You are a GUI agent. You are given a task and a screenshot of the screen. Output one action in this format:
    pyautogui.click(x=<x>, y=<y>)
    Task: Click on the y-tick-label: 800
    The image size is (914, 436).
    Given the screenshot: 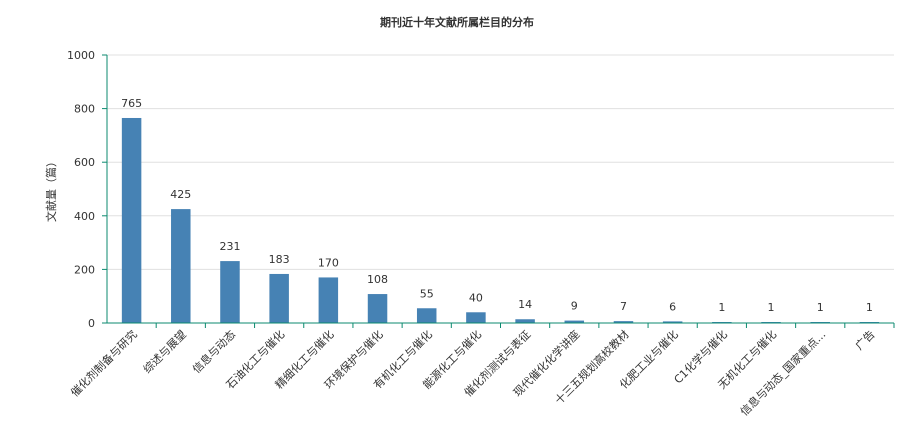 What is the action you would take?
    pyautogui.click(x=84, y=109)
    